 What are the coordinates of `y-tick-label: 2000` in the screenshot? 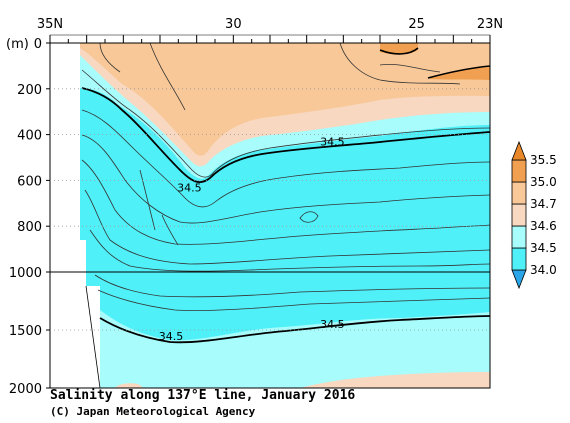 It's located at (25, 389).